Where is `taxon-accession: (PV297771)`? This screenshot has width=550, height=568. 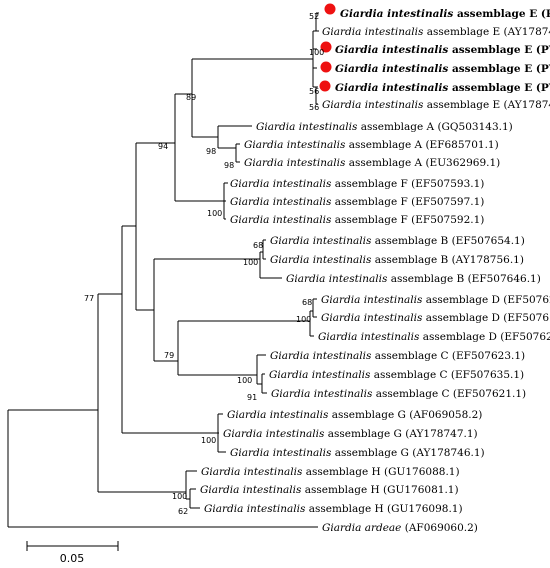
taxon-accession: (PV297771) is located at coordinates (541, 69).